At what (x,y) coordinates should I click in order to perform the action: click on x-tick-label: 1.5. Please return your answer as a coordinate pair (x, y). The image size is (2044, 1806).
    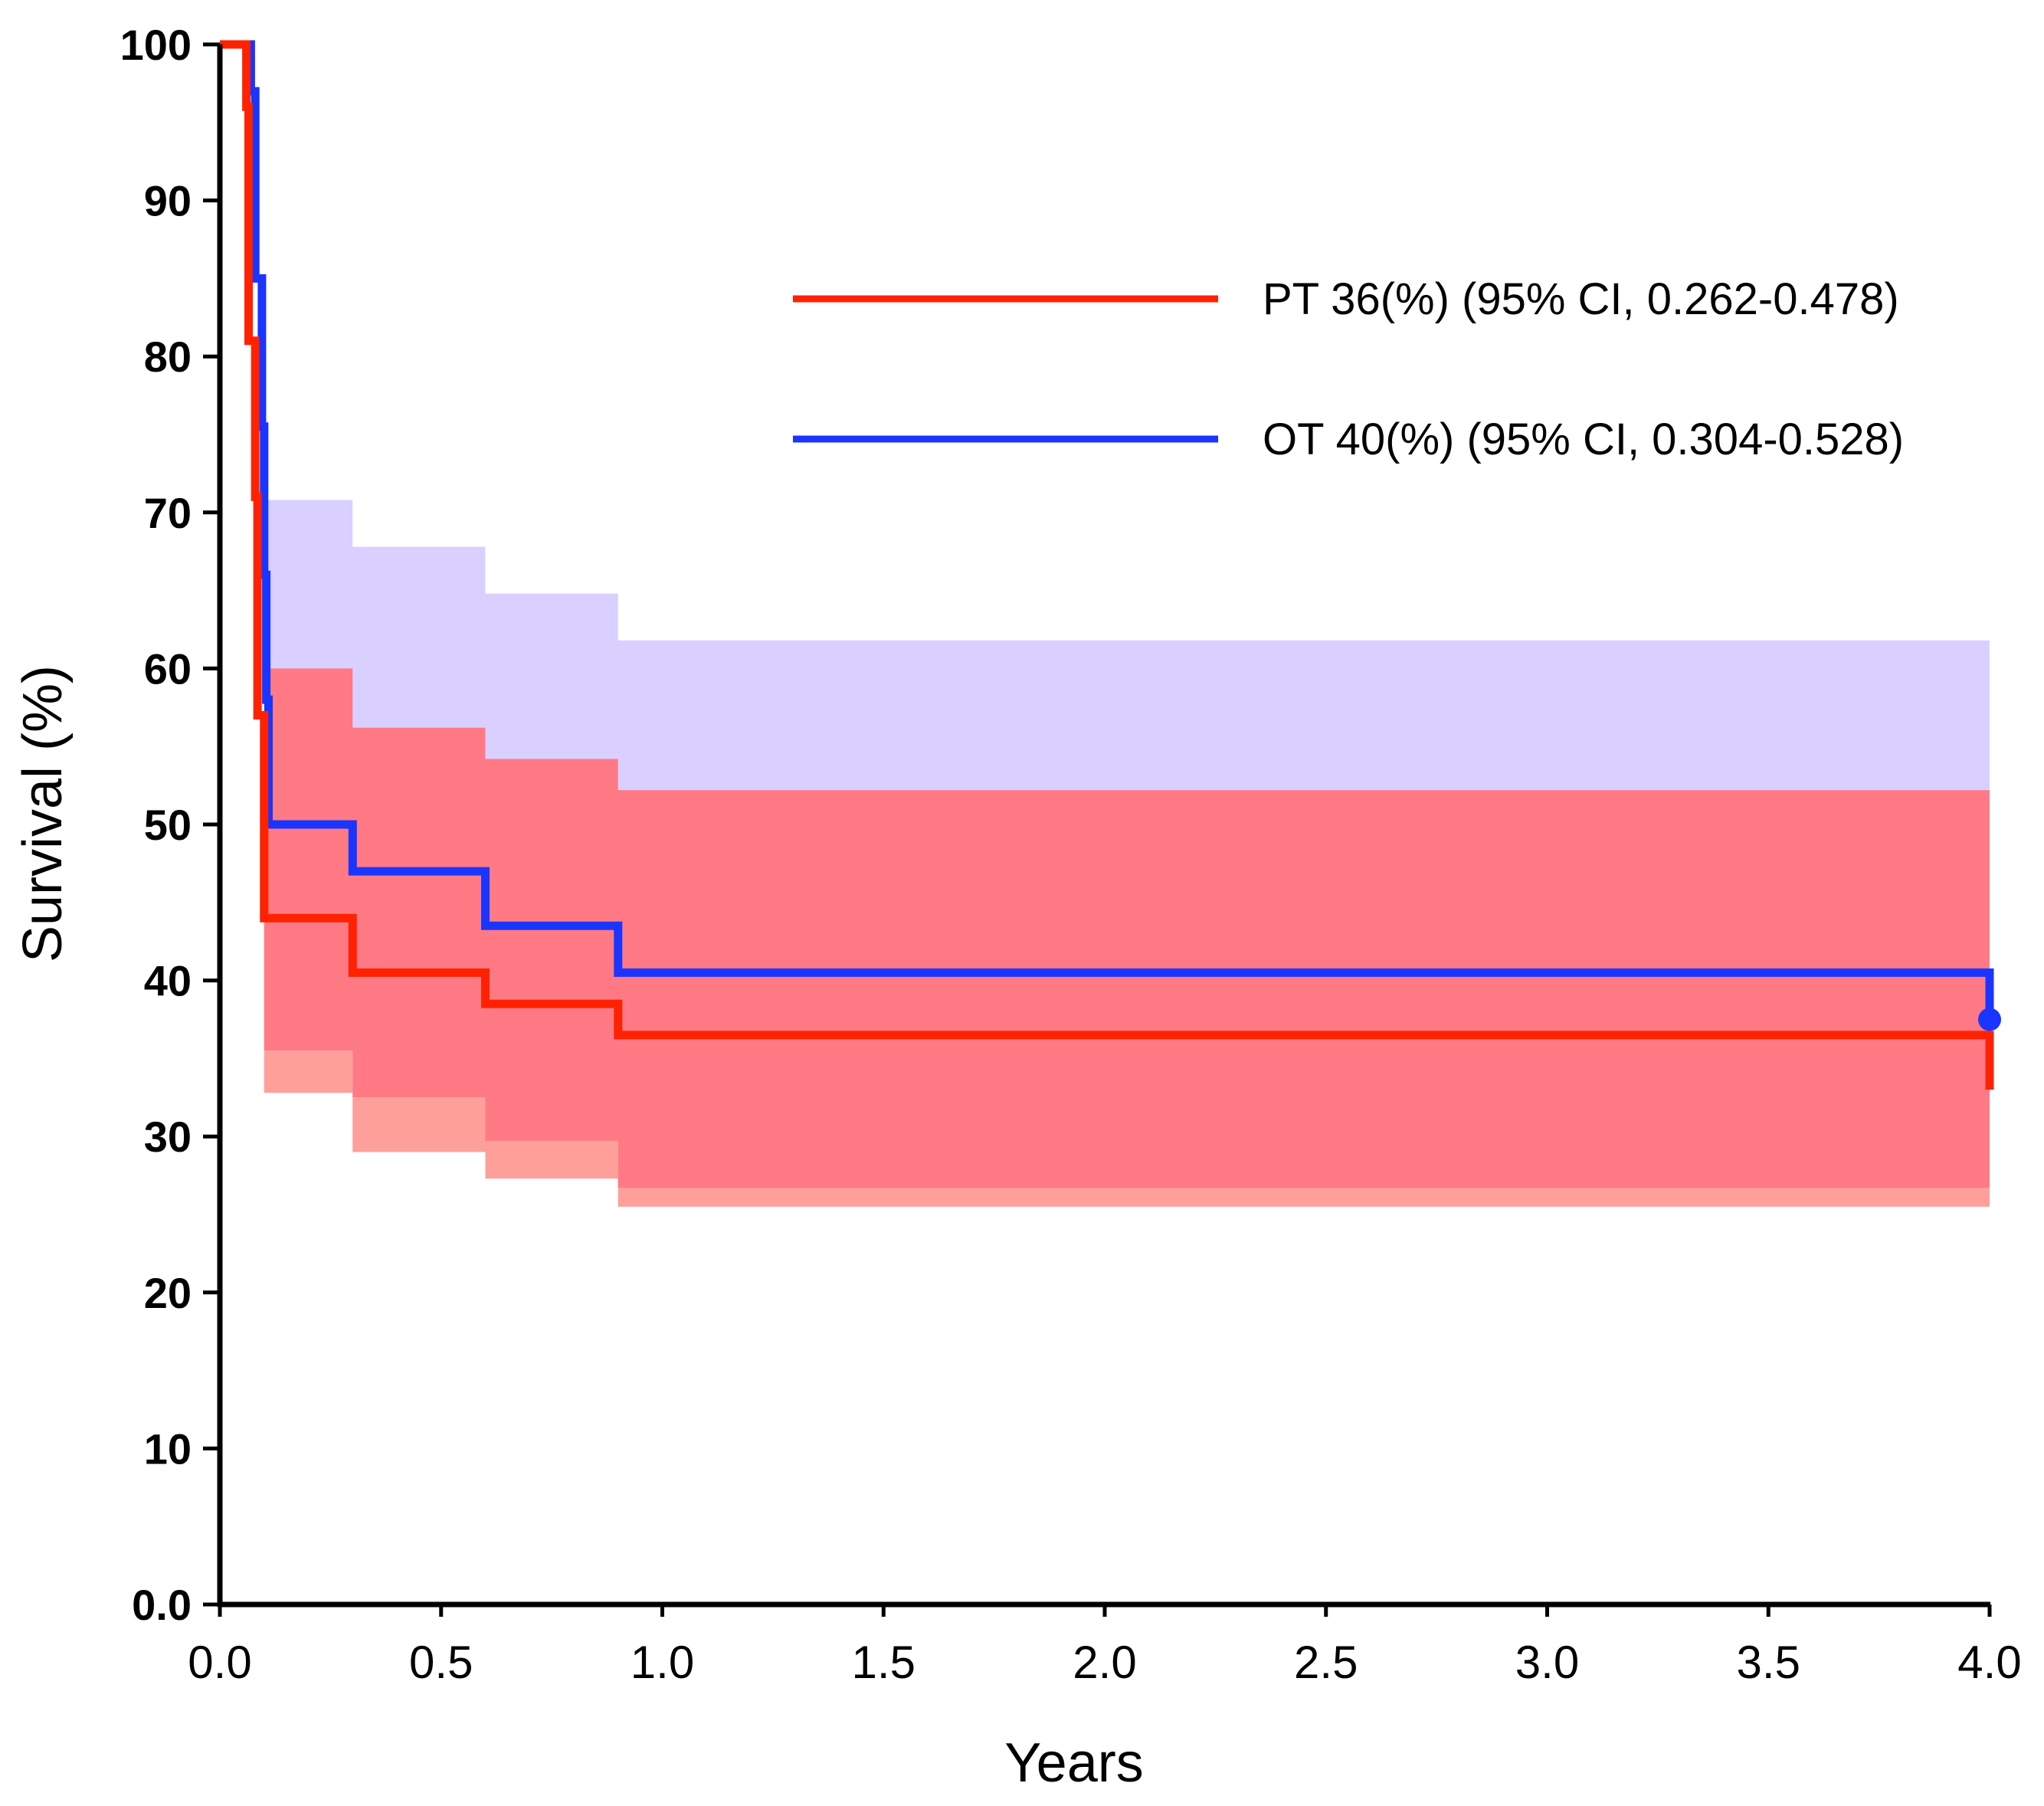
    Looking at the image, I should click on (884, 1662).